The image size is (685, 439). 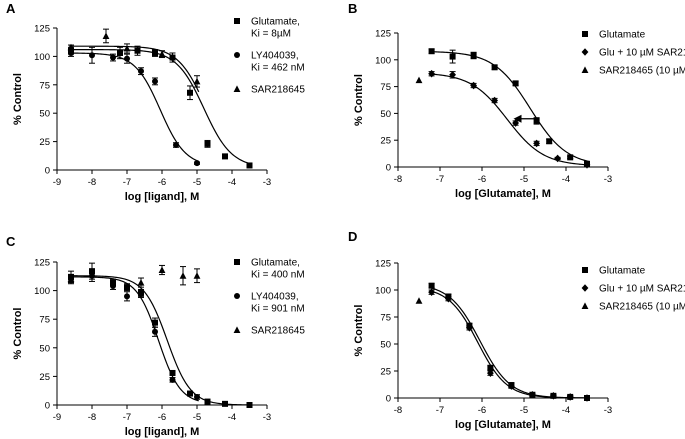 What do you see at coordinates (267, 182) in the screenshot?
I see `x-tick-label: -3` at bounding box center [267, 182].